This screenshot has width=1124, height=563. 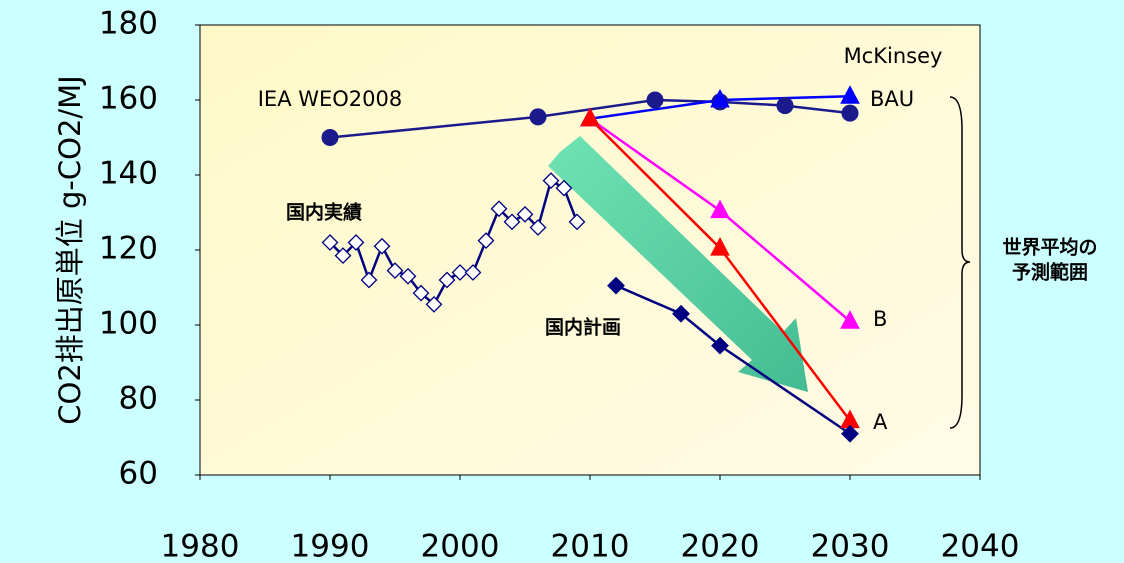 What do you see at coordinates (1050, 272) in the screenshot?
I see `range-label: 予測範囲` at bounding box center [1050, 272].